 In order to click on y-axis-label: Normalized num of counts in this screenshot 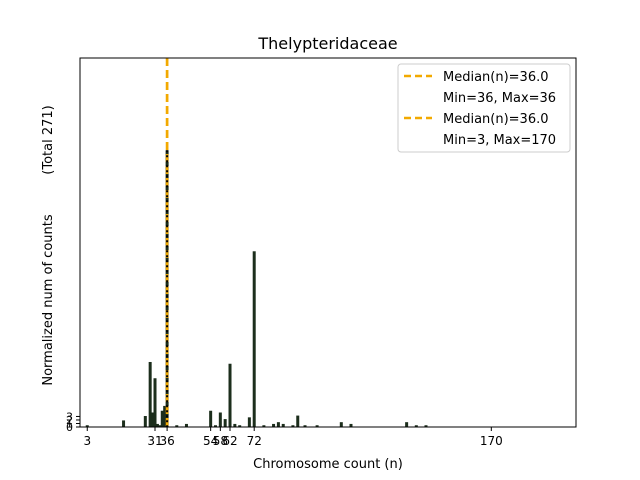, I will do `click(48, 299)`.